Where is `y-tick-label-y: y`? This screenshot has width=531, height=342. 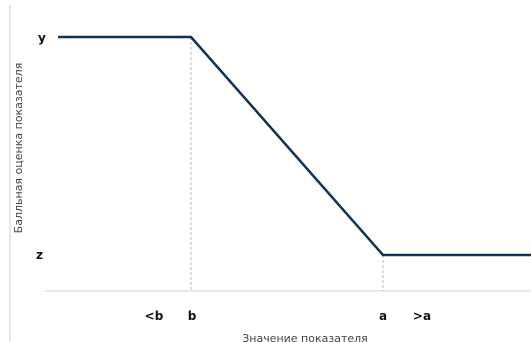 y-tick-label-y: y is located at coordinates (42, 38).